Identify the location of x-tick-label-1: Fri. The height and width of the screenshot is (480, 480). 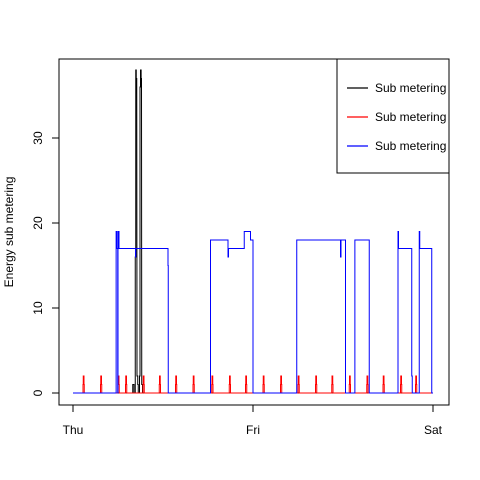
(253, 430).